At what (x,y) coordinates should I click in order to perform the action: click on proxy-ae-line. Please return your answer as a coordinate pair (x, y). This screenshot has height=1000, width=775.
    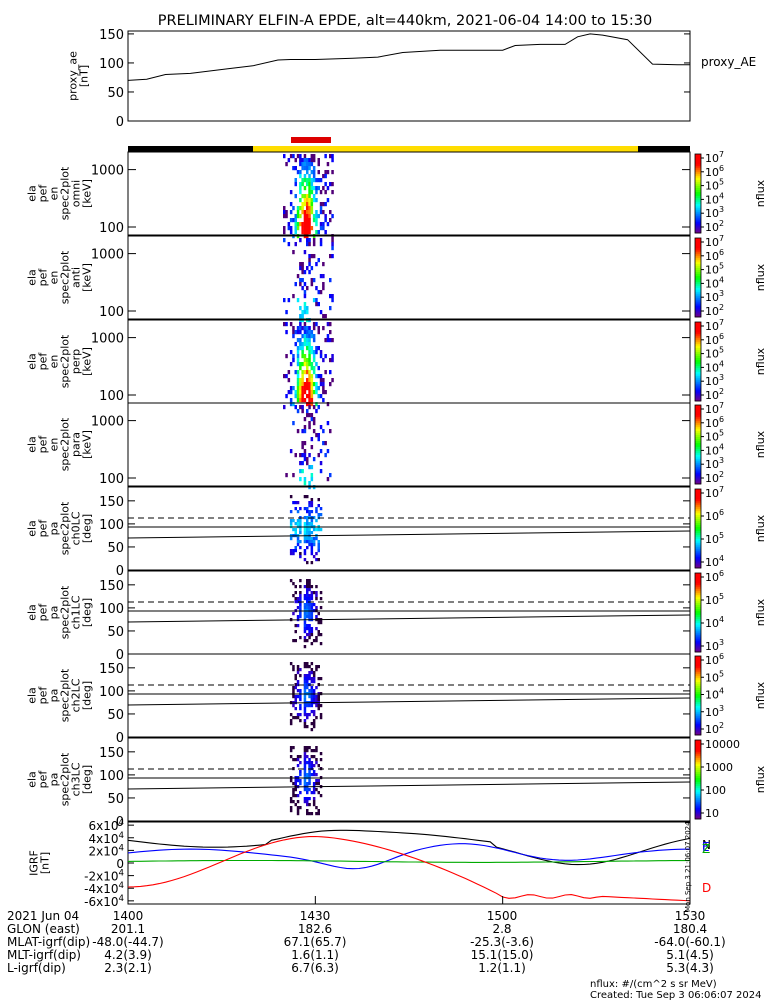
    Looking at the image, I should click on (408, 57).